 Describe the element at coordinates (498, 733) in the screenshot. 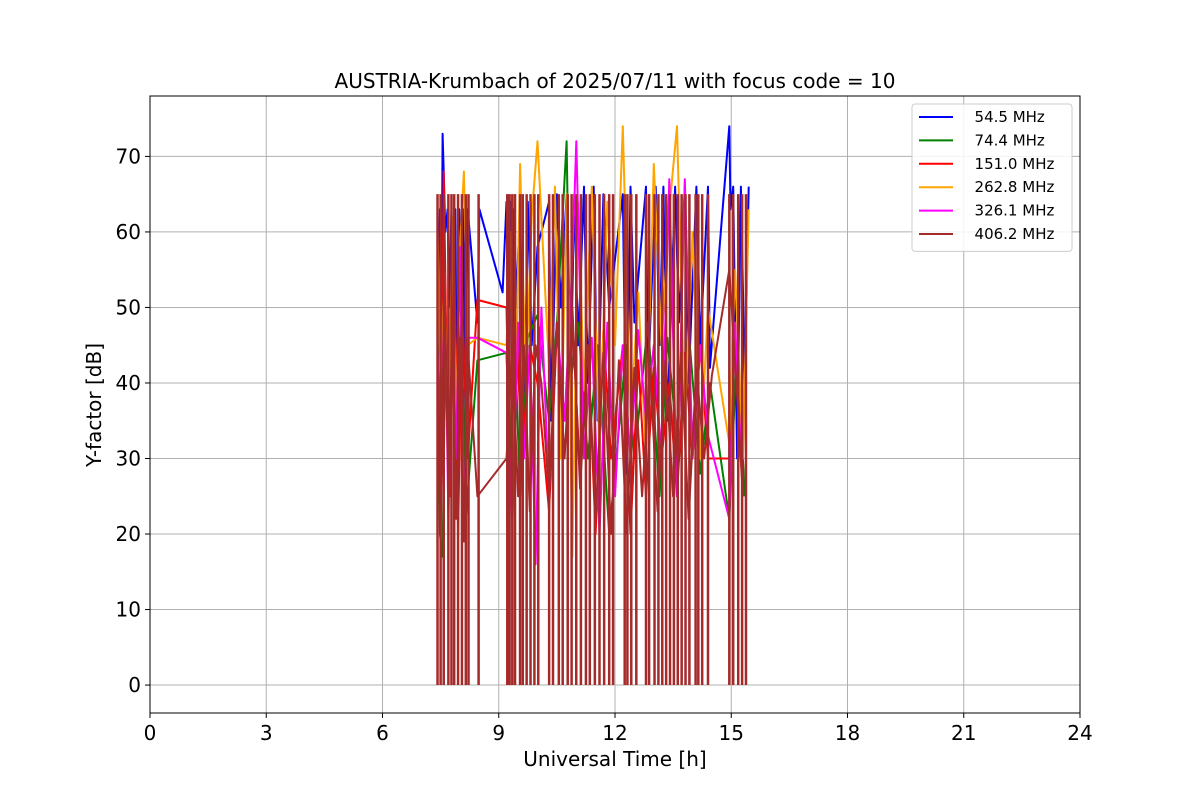

I see `x-tick-label: 9` at that location.